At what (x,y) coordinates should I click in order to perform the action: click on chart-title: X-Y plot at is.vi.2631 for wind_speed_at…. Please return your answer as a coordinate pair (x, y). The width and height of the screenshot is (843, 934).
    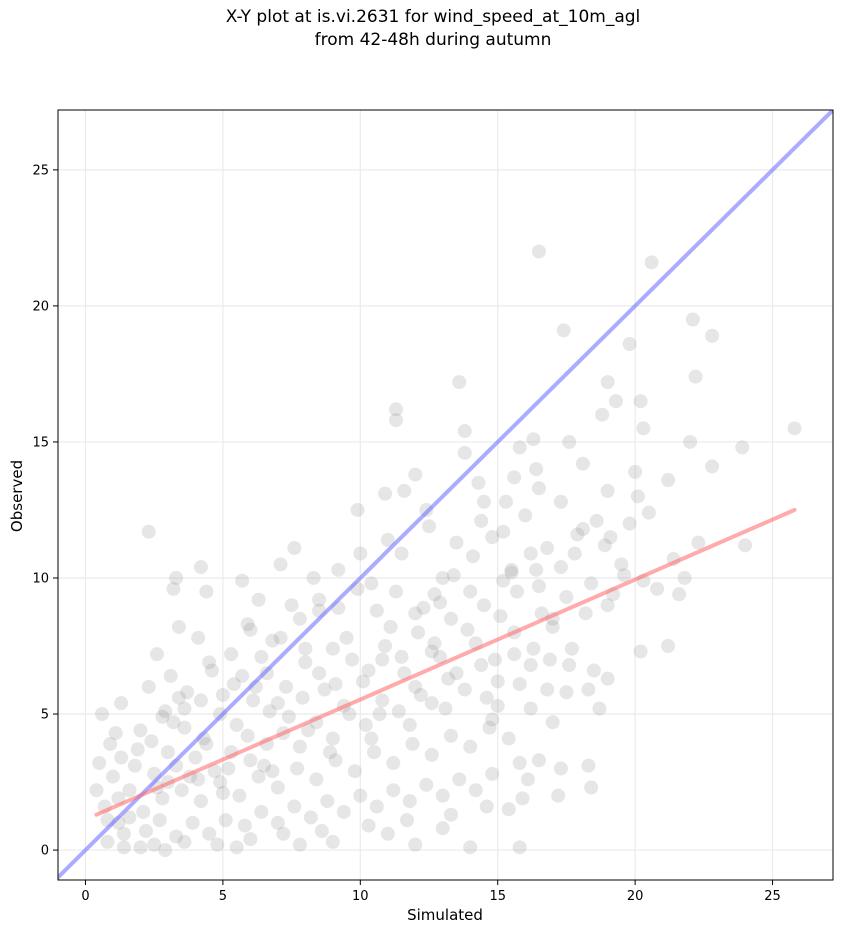
    Looking at the image, I should click on (421, 29).